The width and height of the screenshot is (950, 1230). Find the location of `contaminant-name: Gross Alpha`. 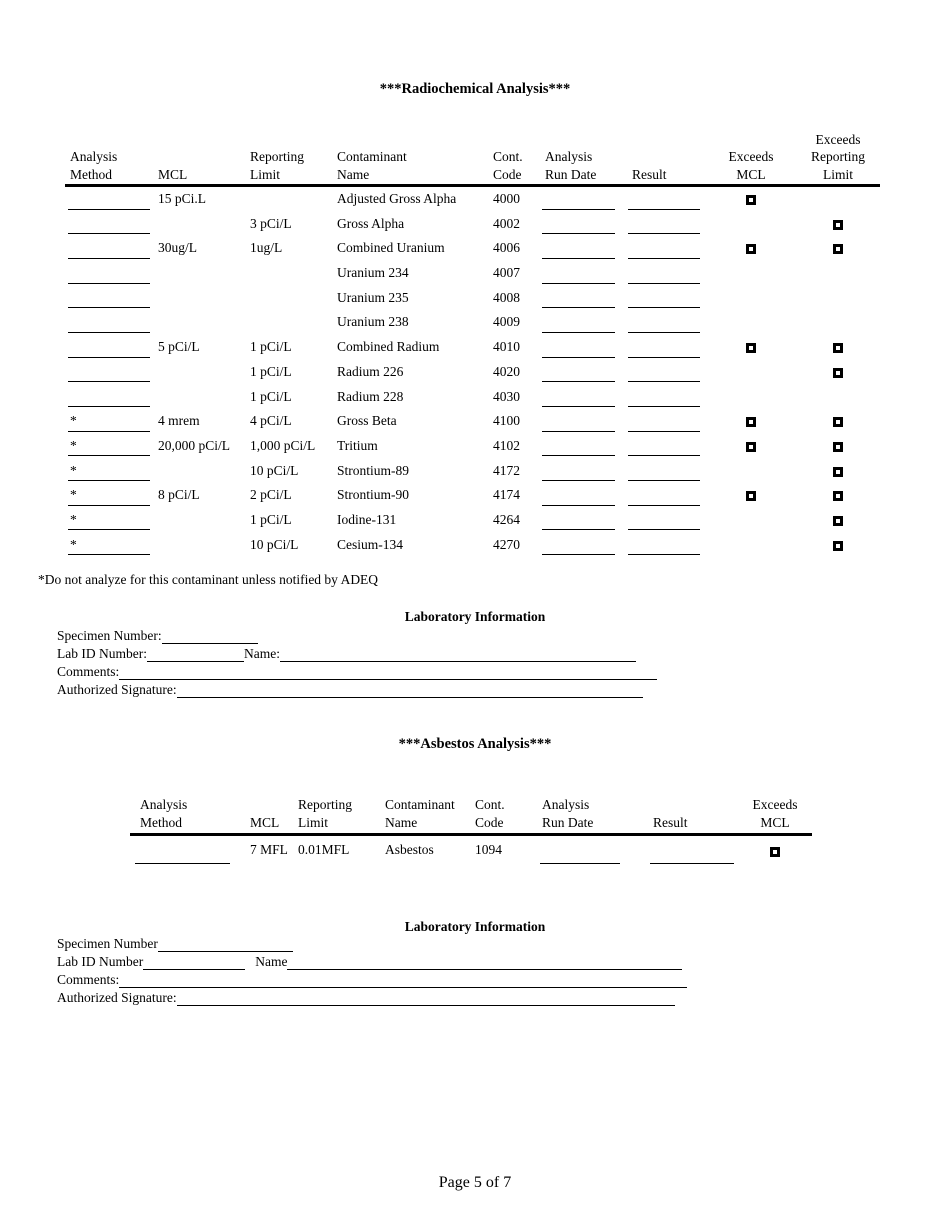

contaminant-name: Gross Alpha is located at coordinates (371, 223).